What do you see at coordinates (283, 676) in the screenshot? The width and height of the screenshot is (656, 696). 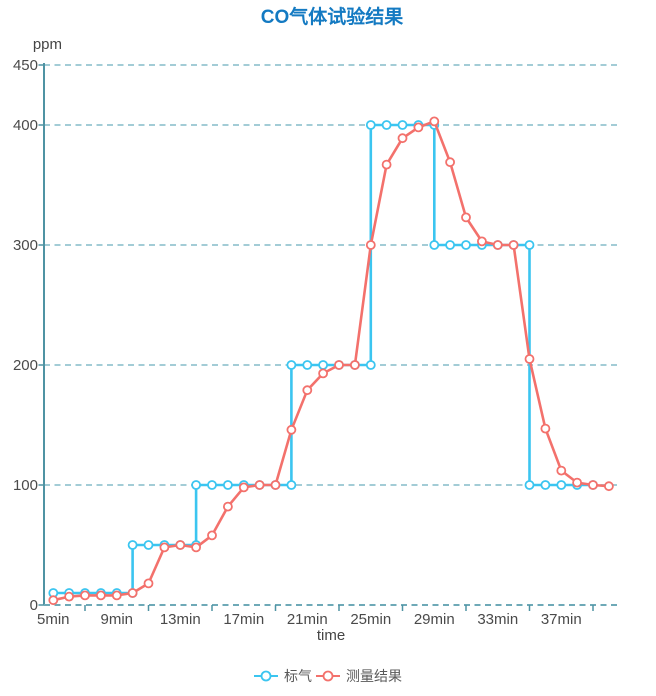 I see `legend-item-standard-gas: 标气` at bounding box center [283, 676].